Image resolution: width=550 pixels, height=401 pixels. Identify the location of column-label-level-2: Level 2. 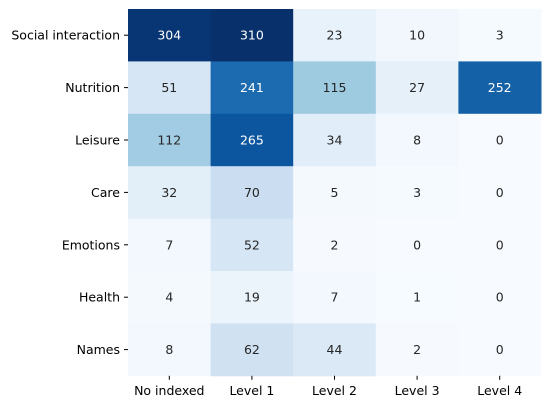
(334, 390).